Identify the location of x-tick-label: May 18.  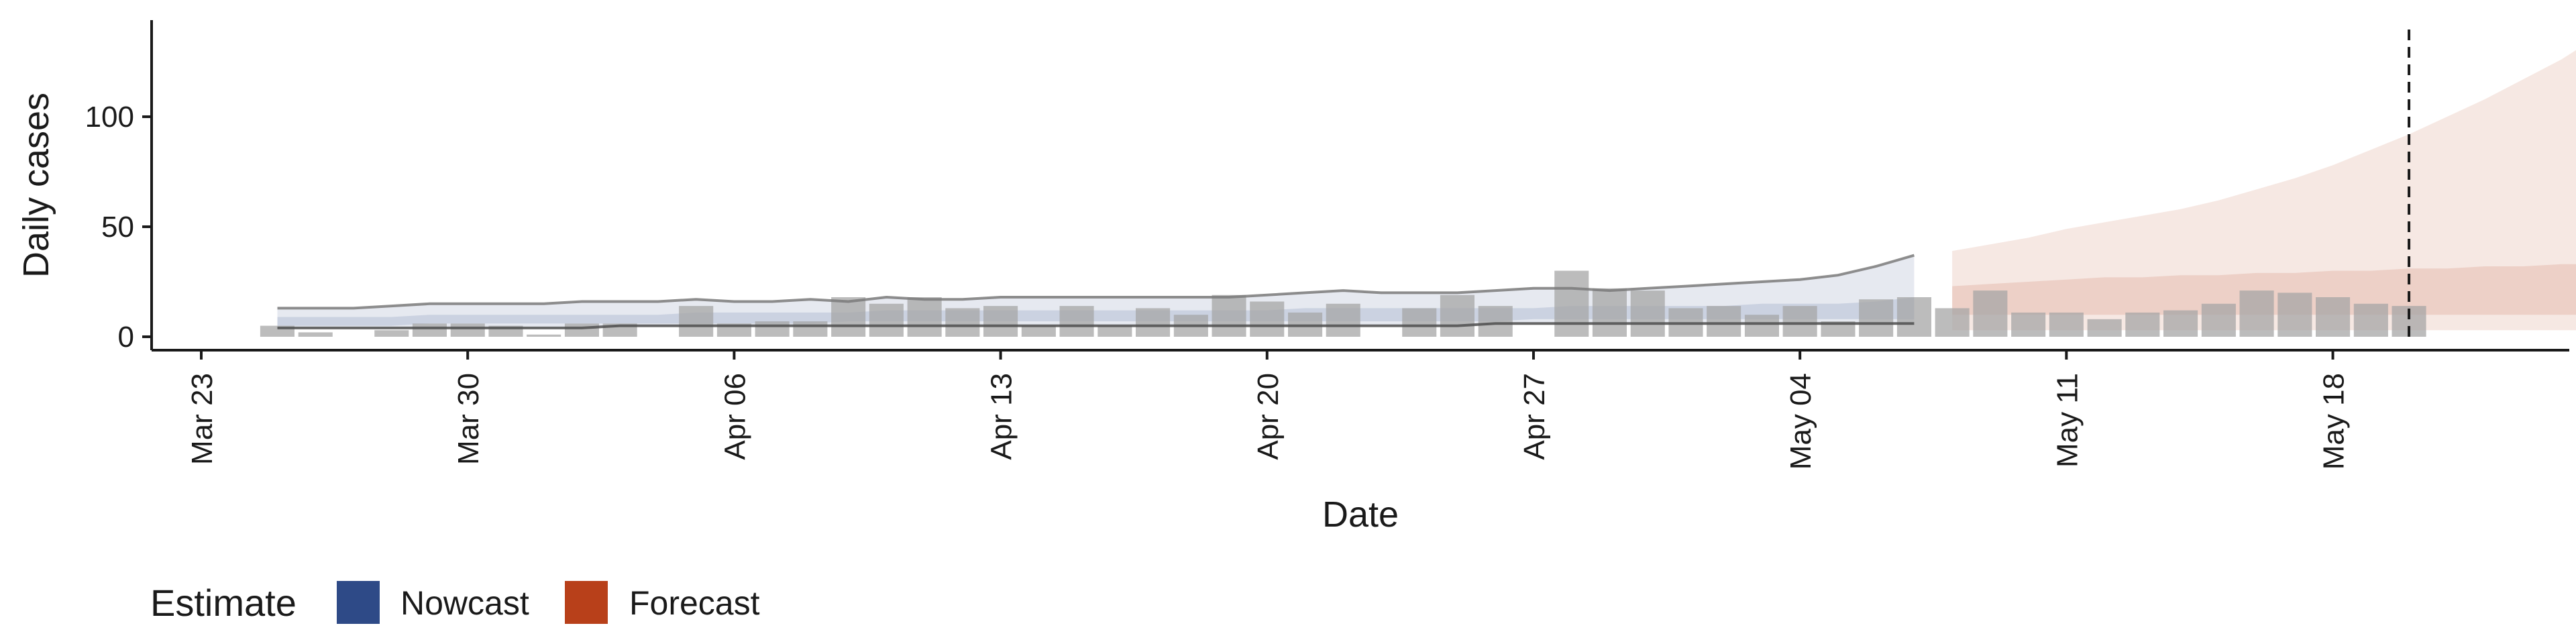
(2334, 421).